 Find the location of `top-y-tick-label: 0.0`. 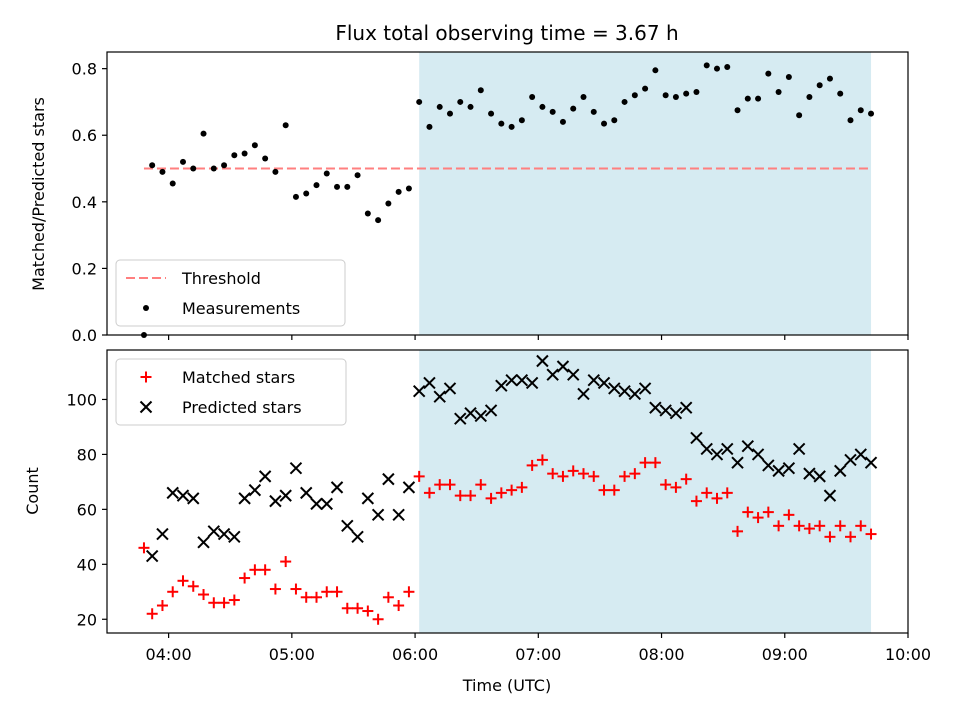

top-y-tick-label: 0.0 is located at coordinates (84, 335).